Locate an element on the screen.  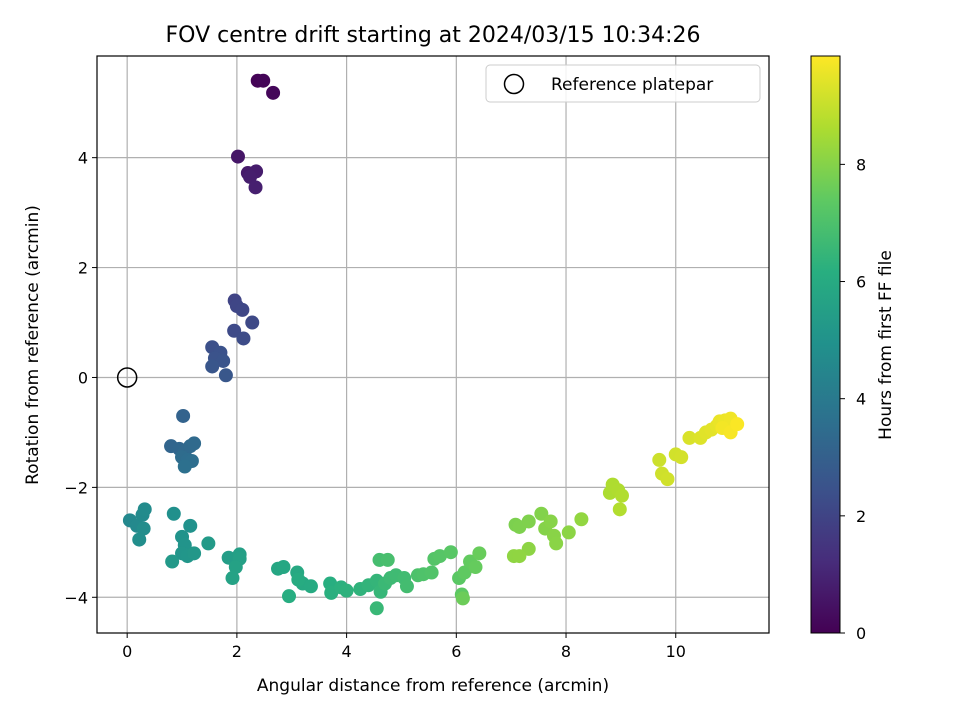
reference-point is located at coordinates (127, 377).